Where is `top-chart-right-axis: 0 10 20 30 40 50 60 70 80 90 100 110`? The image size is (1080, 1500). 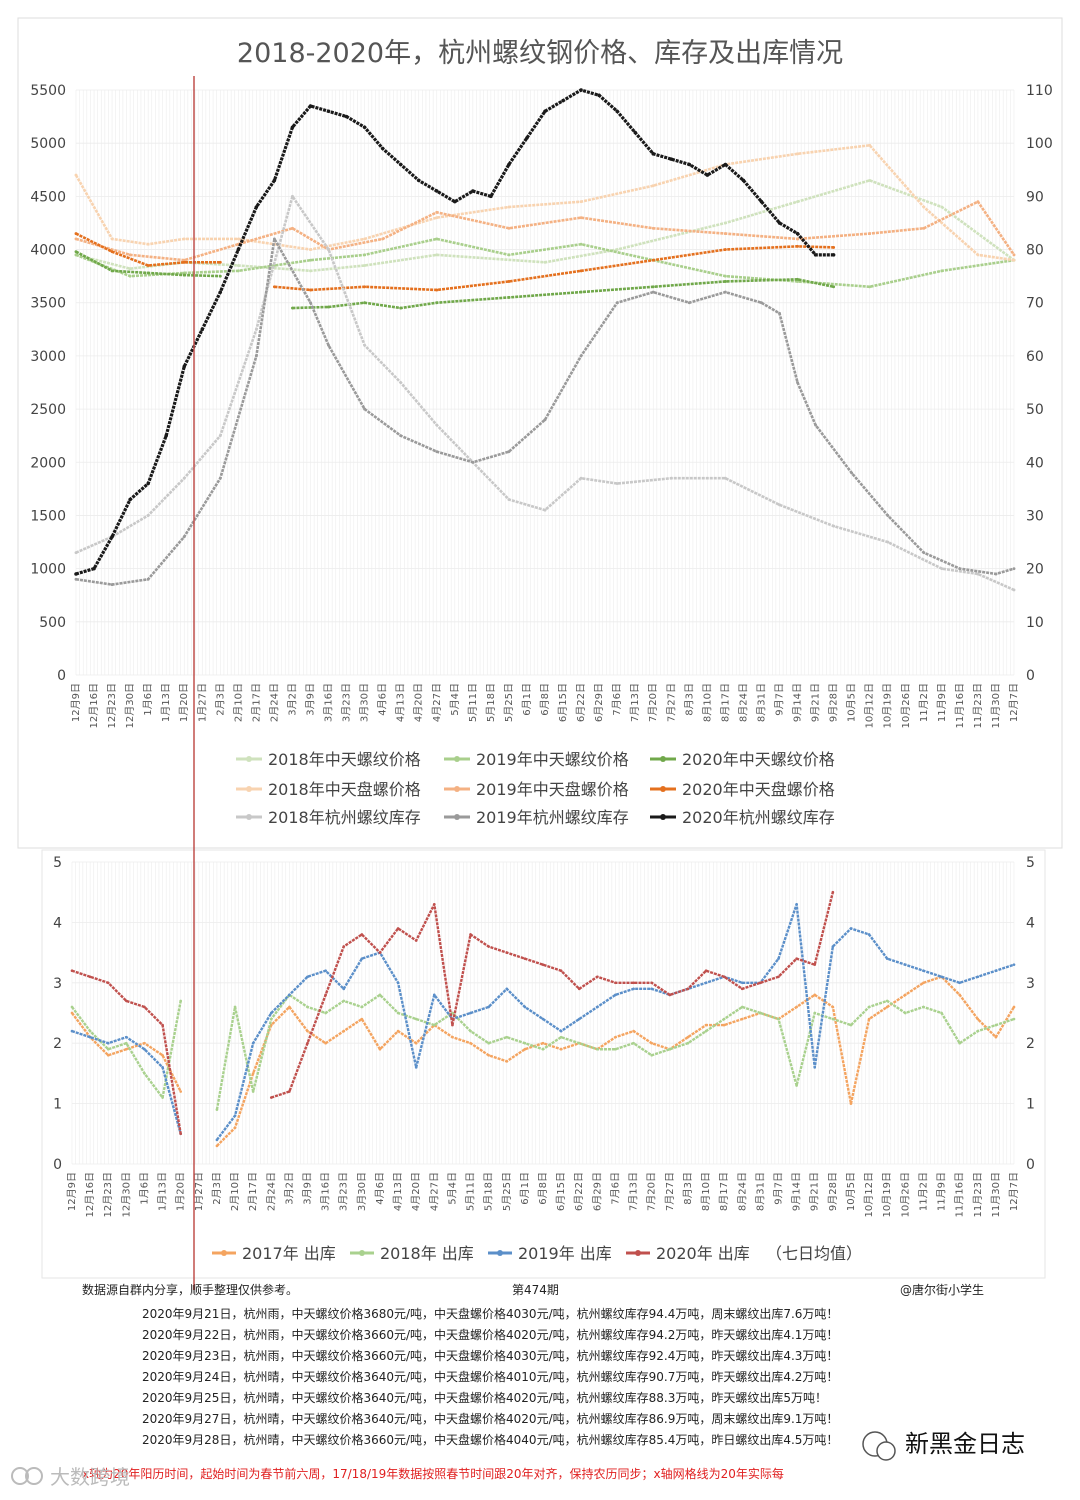
top-chart-right-axis: 0 10 20 30 40 50 60 70 80 90 100 110 is located at coordinates (1039, 383).